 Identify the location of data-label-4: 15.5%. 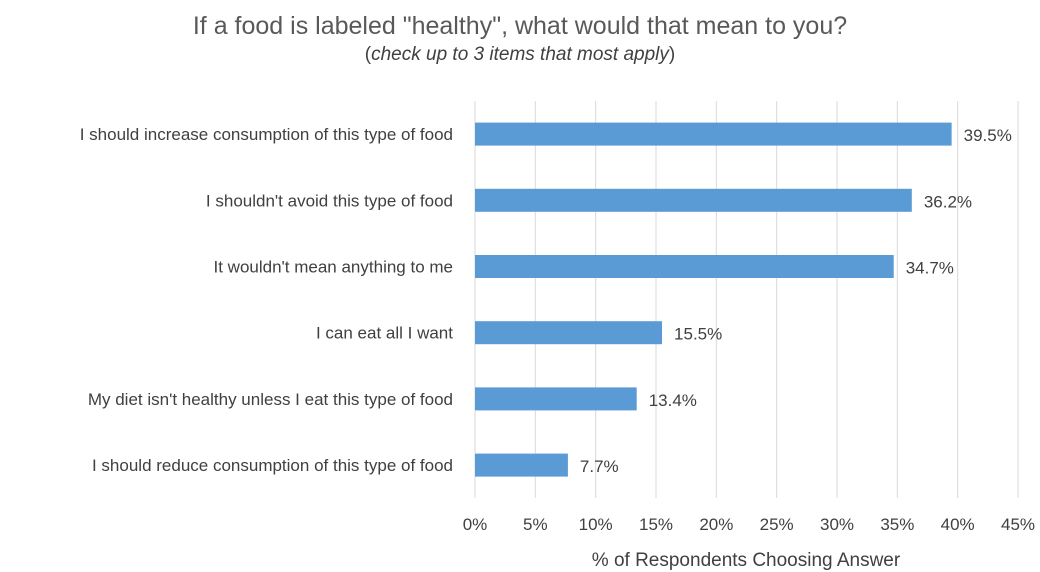
(698, 334).